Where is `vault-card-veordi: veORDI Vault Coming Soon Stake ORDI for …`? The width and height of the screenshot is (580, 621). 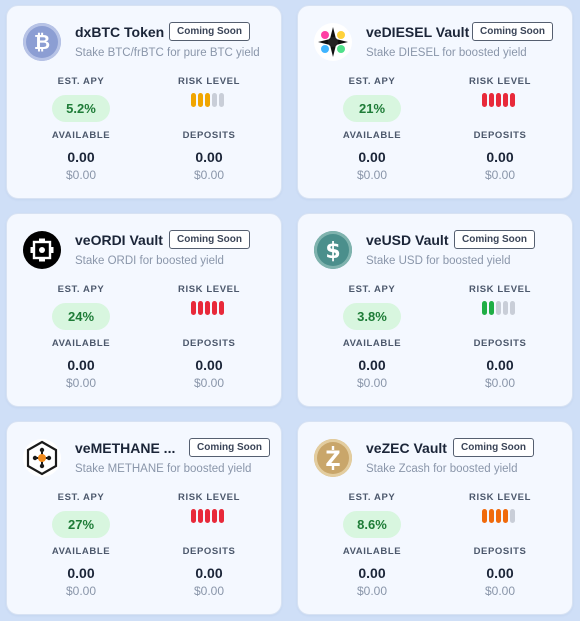 vault-card-veordi: veORDI Vault Coming Soon Stake ORDI for … is located at coordinates (144, 310).